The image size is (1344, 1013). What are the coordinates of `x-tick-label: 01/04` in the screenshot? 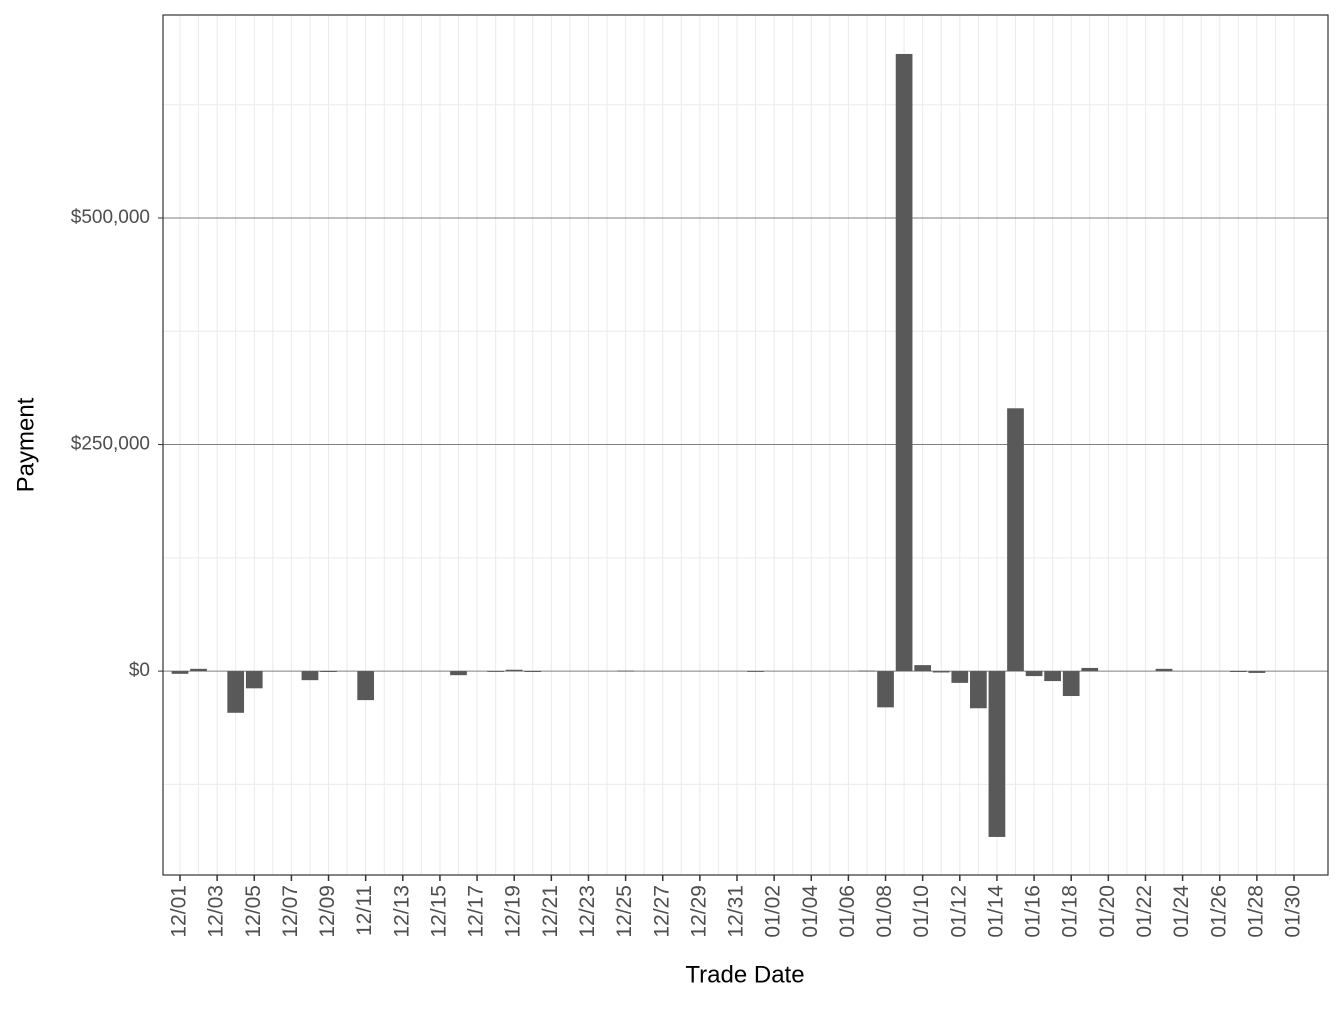 It's located at (810, 911).